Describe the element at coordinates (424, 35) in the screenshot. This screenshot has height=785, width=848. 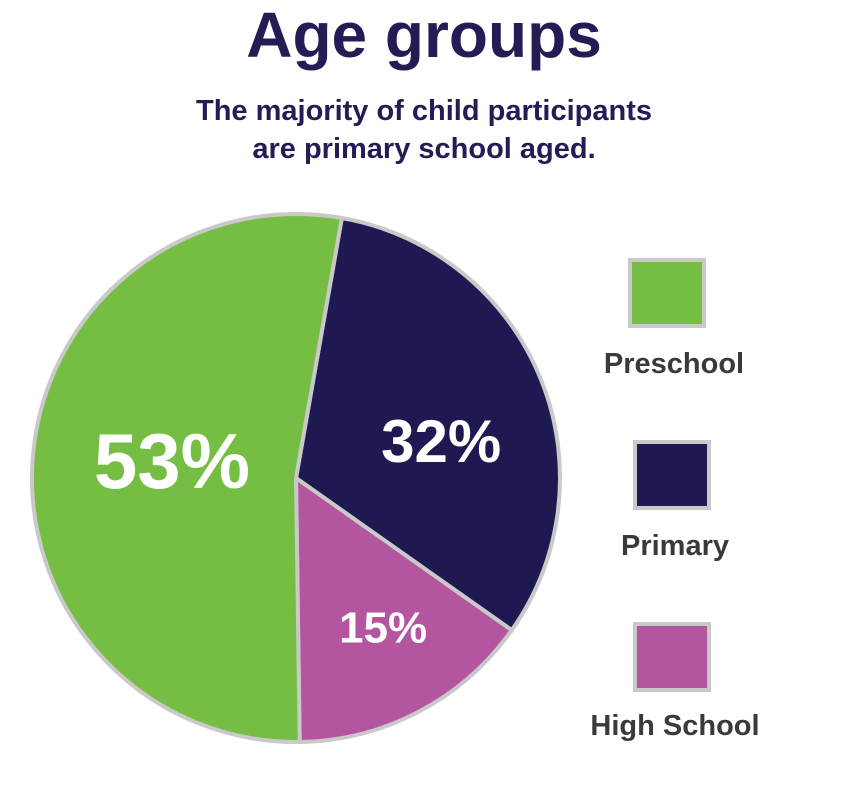
I see `chart-title: Age groups` at that location.